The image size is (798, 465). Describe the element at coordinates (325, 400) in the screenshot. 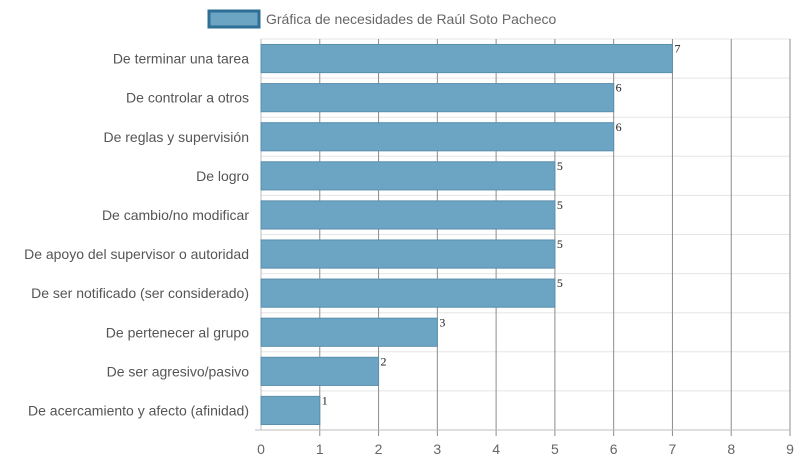

I see `data-label: 1` at that location.